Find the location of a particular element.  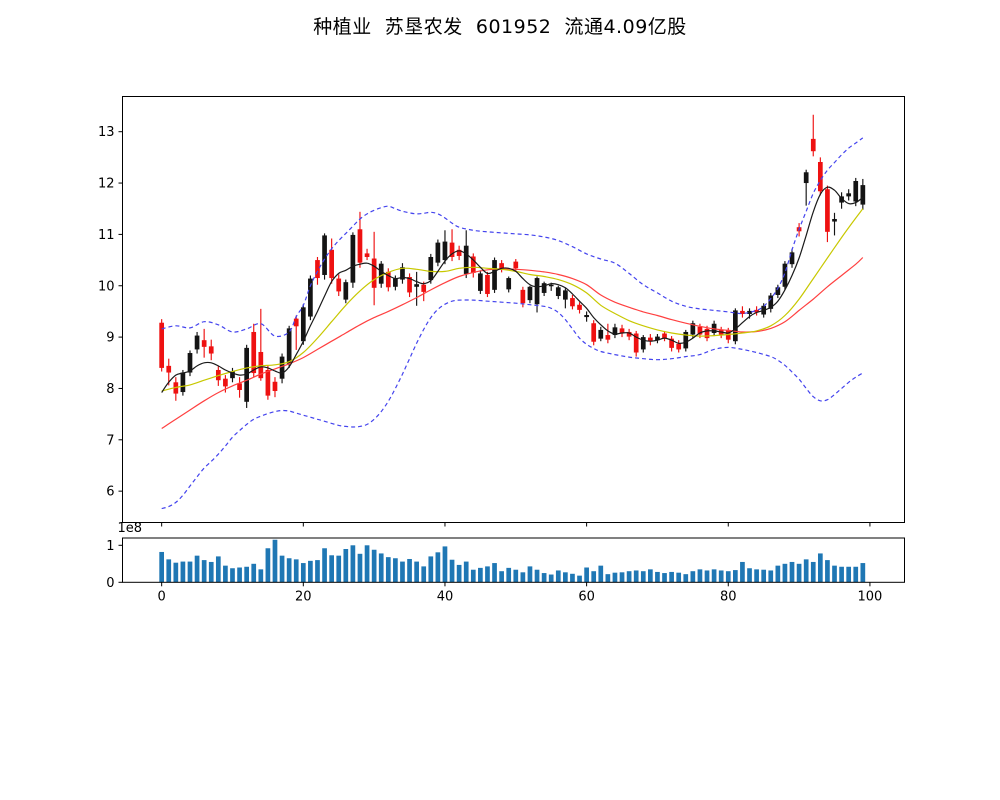

volume-tick-label: 1 is located at coordinates (110, 546).